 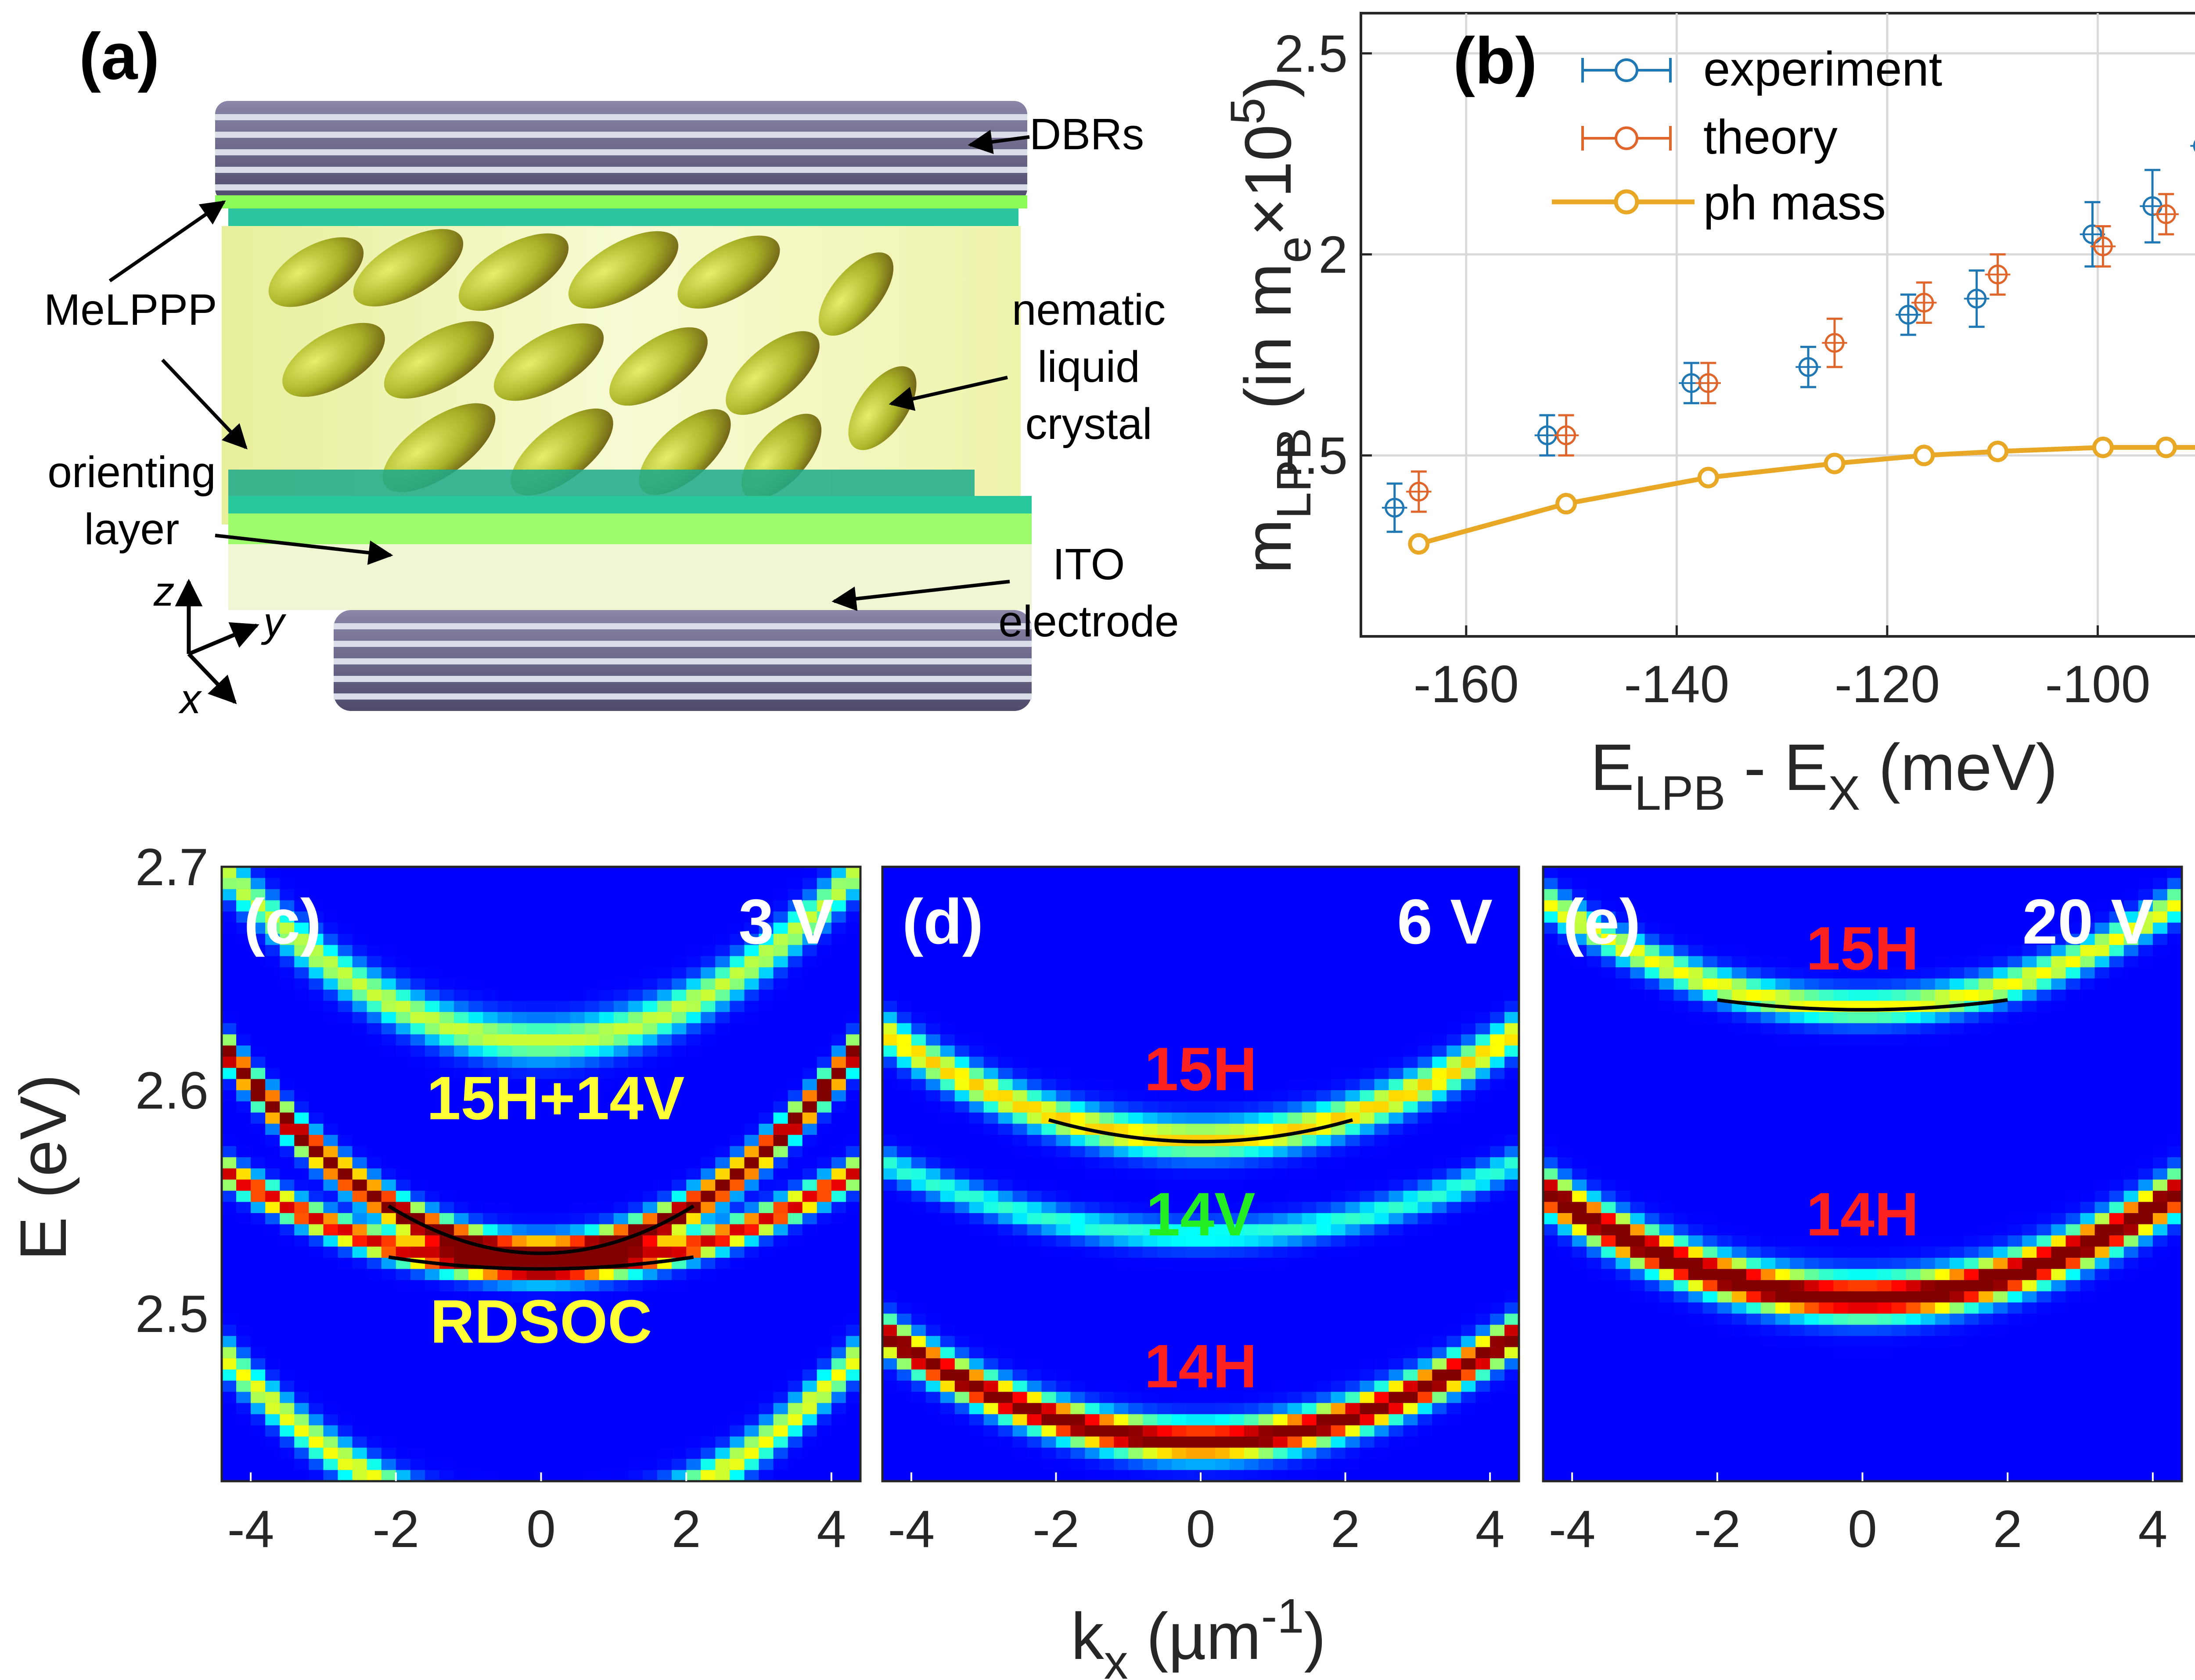 I want to click on ito-label-line2: electrode, so click(x=1088, y=621).